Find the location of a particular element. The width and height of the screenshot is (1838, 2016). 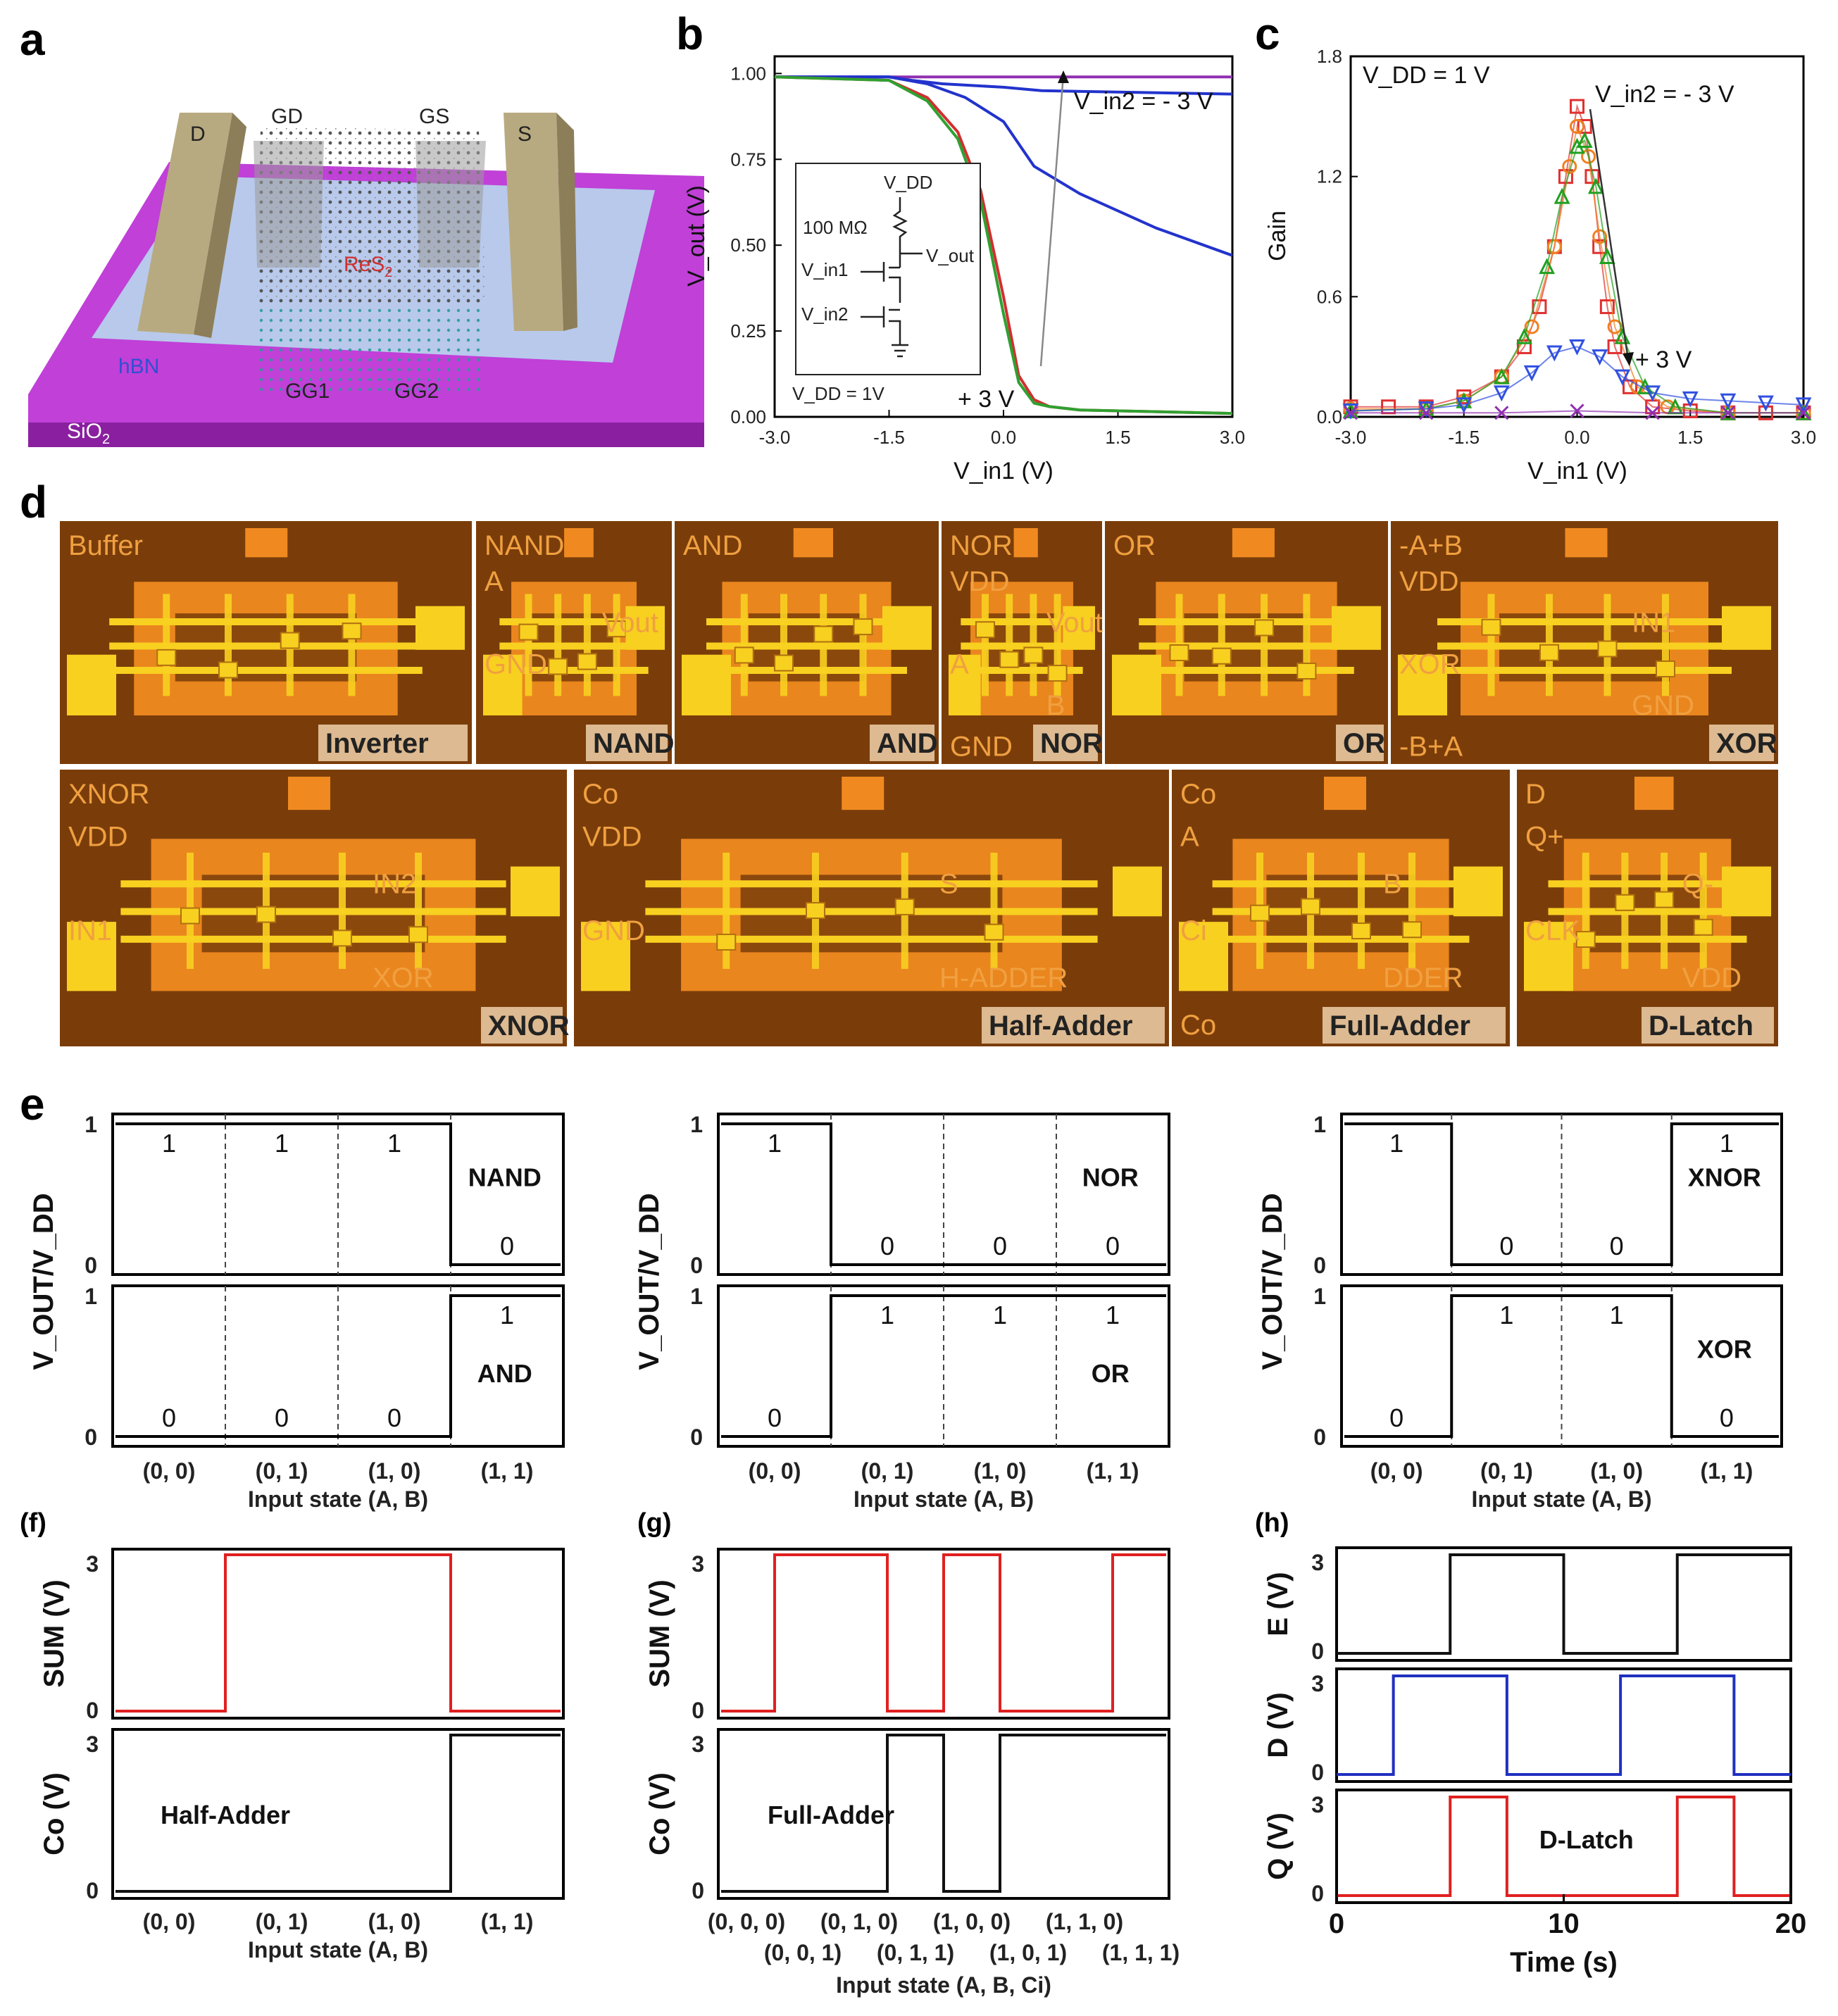

inset-vout: V_out is located at coordinates (951, 255).